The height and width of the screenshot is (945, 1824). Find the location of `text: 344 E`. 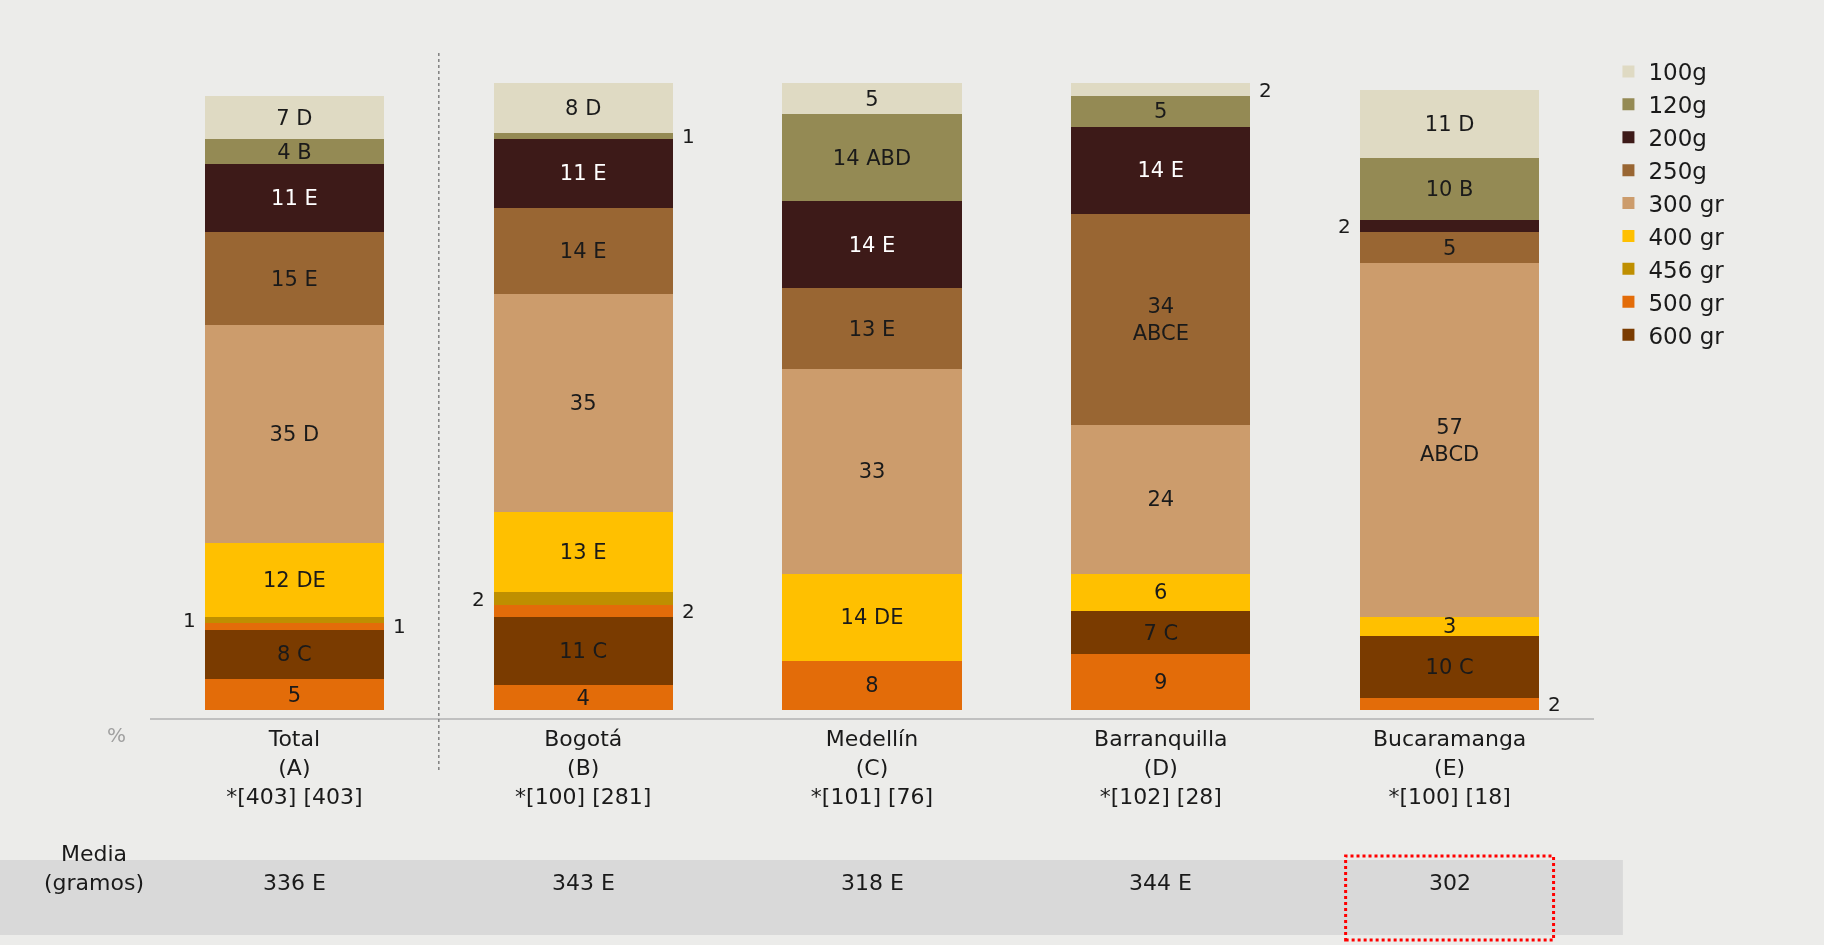

text: 344 E is located at coordinates (1160, 882).